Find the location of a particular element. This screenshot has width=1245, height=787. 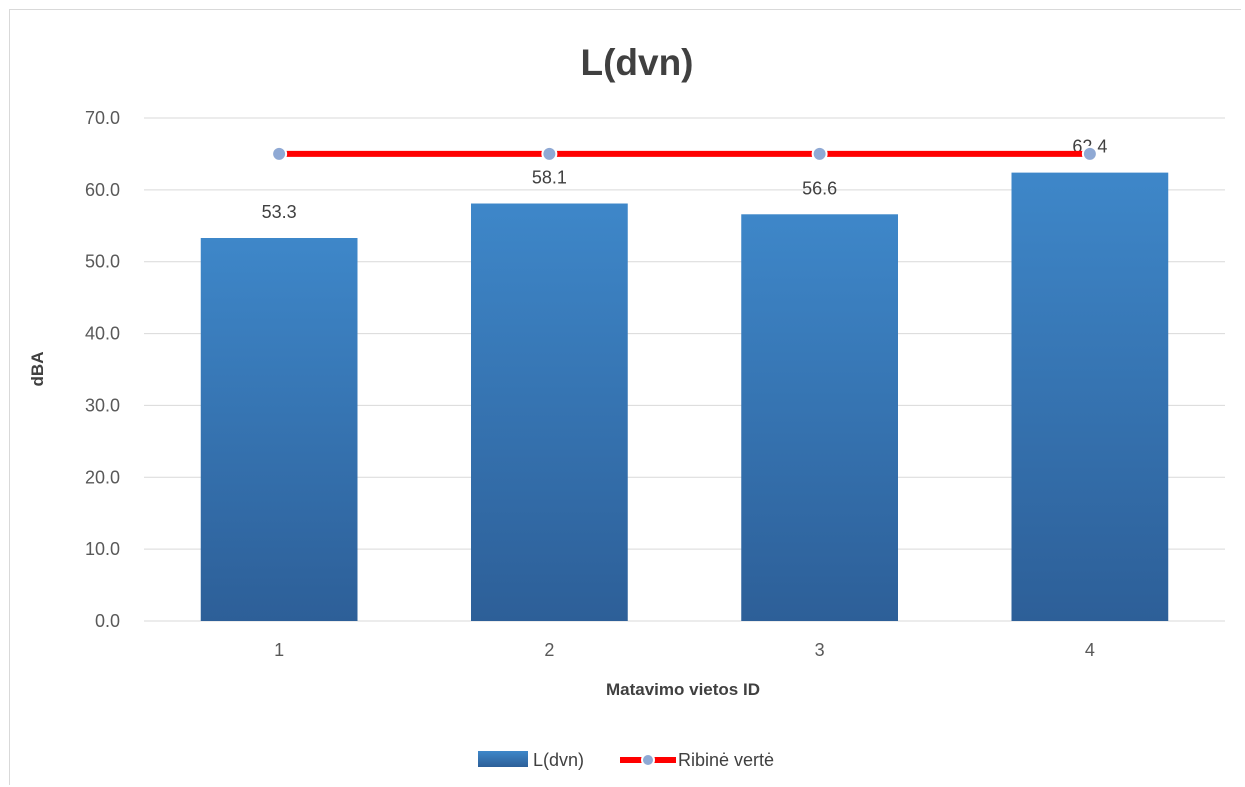

legend-label-line: Ribinė vertė is located at coordinates (726, 760).